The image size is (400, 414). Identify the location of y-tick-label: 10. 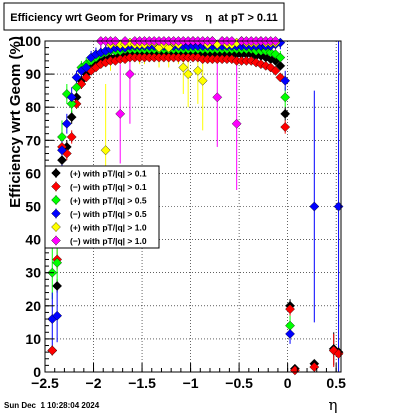
(33, 339).